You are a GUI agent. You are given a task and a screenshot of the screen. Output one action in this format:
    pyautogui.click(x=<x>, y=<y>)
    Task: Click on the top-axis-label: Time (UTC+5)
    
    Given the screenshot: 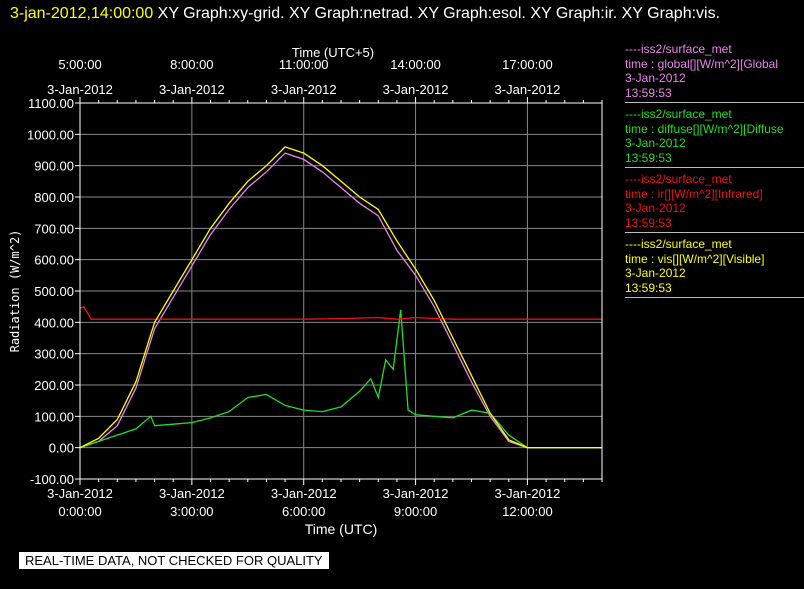 What is the action you would take?
    pyautogui.click(x=333, y=52)
    